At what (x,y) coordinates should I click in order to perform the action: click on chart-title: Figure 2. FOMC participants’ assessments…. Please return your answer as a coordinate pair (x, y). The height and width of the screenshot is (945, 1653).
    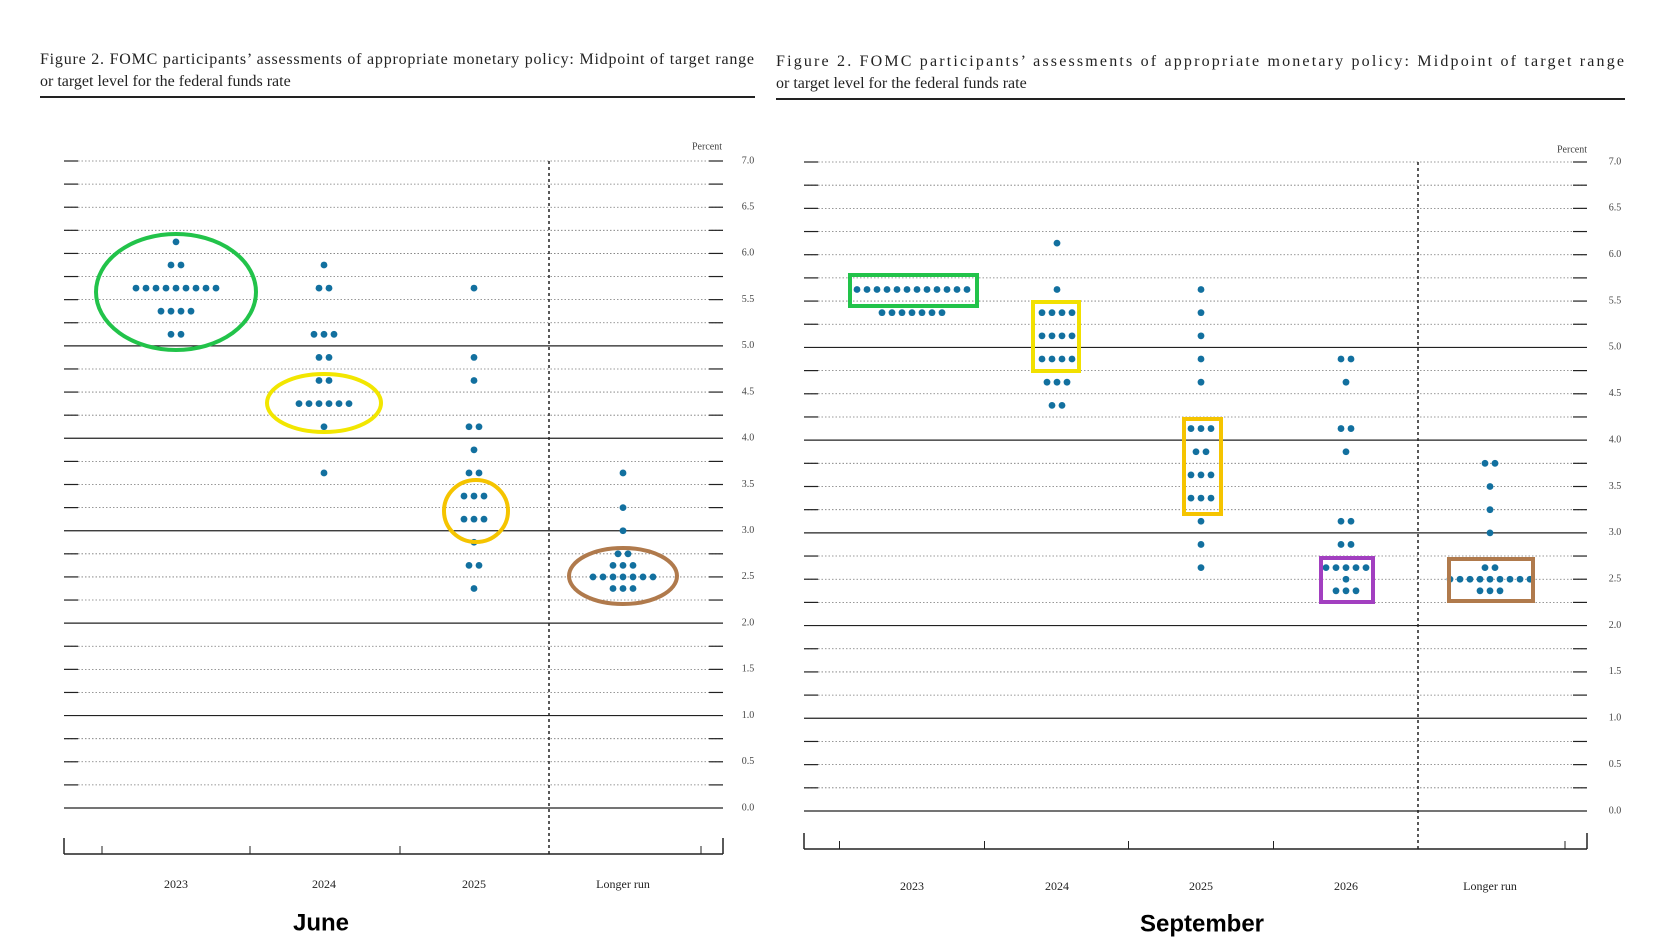
    Looking at the image, I should click on (397, 59).